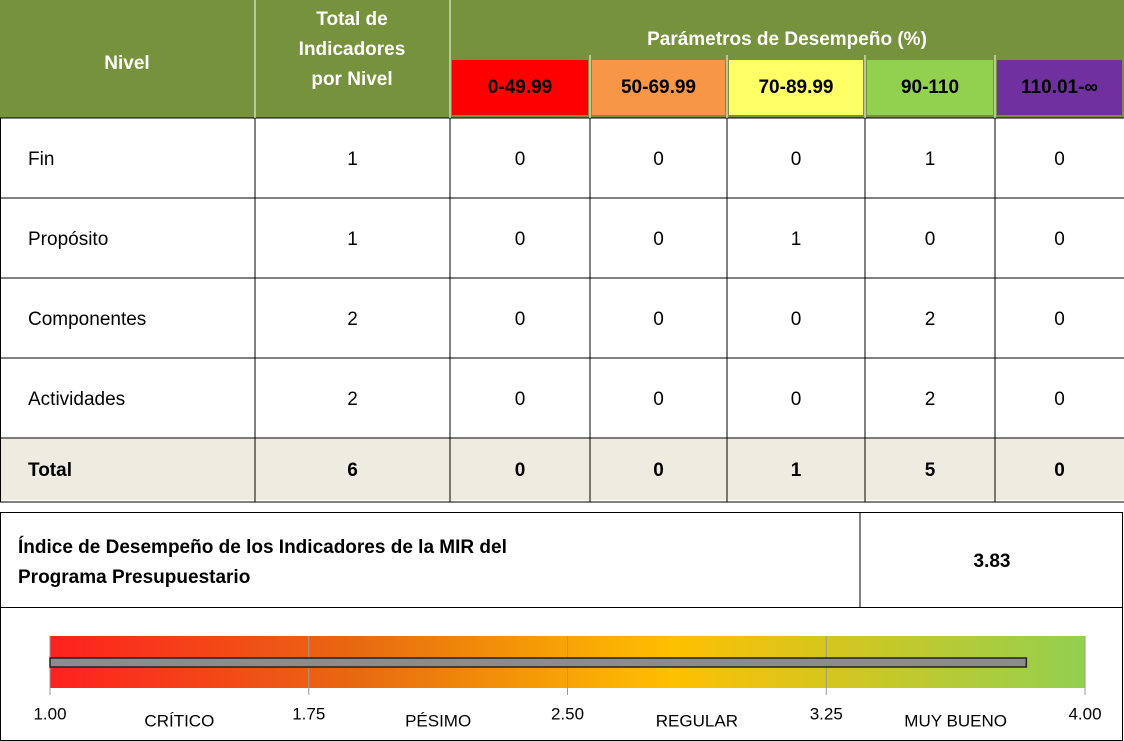 This screenshot has width=1124, height=741. I want to click on cell: 6, so click(352, 470).